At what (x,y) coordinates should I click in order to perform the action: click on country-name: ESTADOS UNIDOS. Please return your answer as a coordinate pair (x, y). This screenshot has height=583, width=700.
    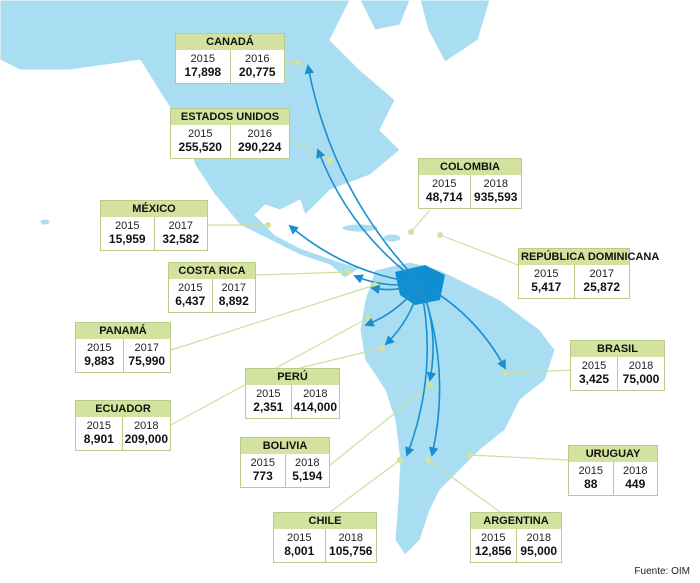
    Looking at the image, I should click on (230, 117).